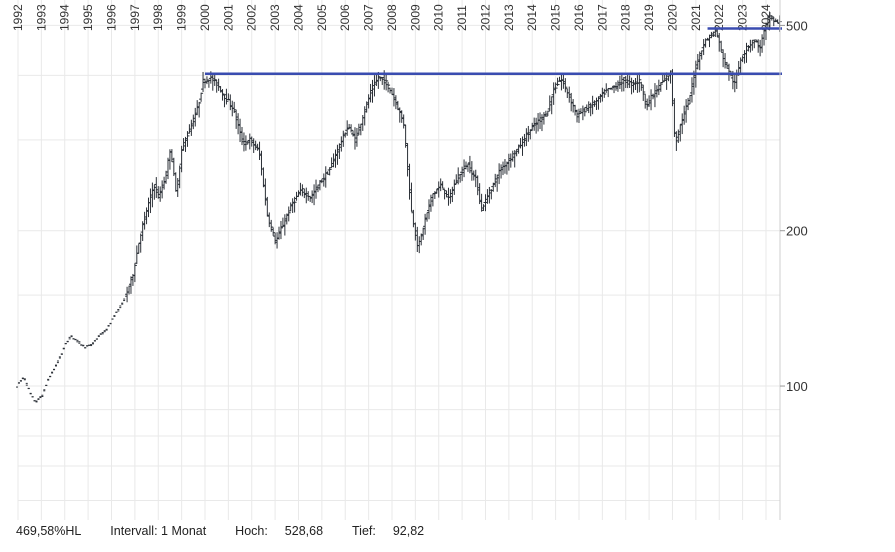 The image size is (895, 552). I want to click on year-label: 1995, so click(88, 17).